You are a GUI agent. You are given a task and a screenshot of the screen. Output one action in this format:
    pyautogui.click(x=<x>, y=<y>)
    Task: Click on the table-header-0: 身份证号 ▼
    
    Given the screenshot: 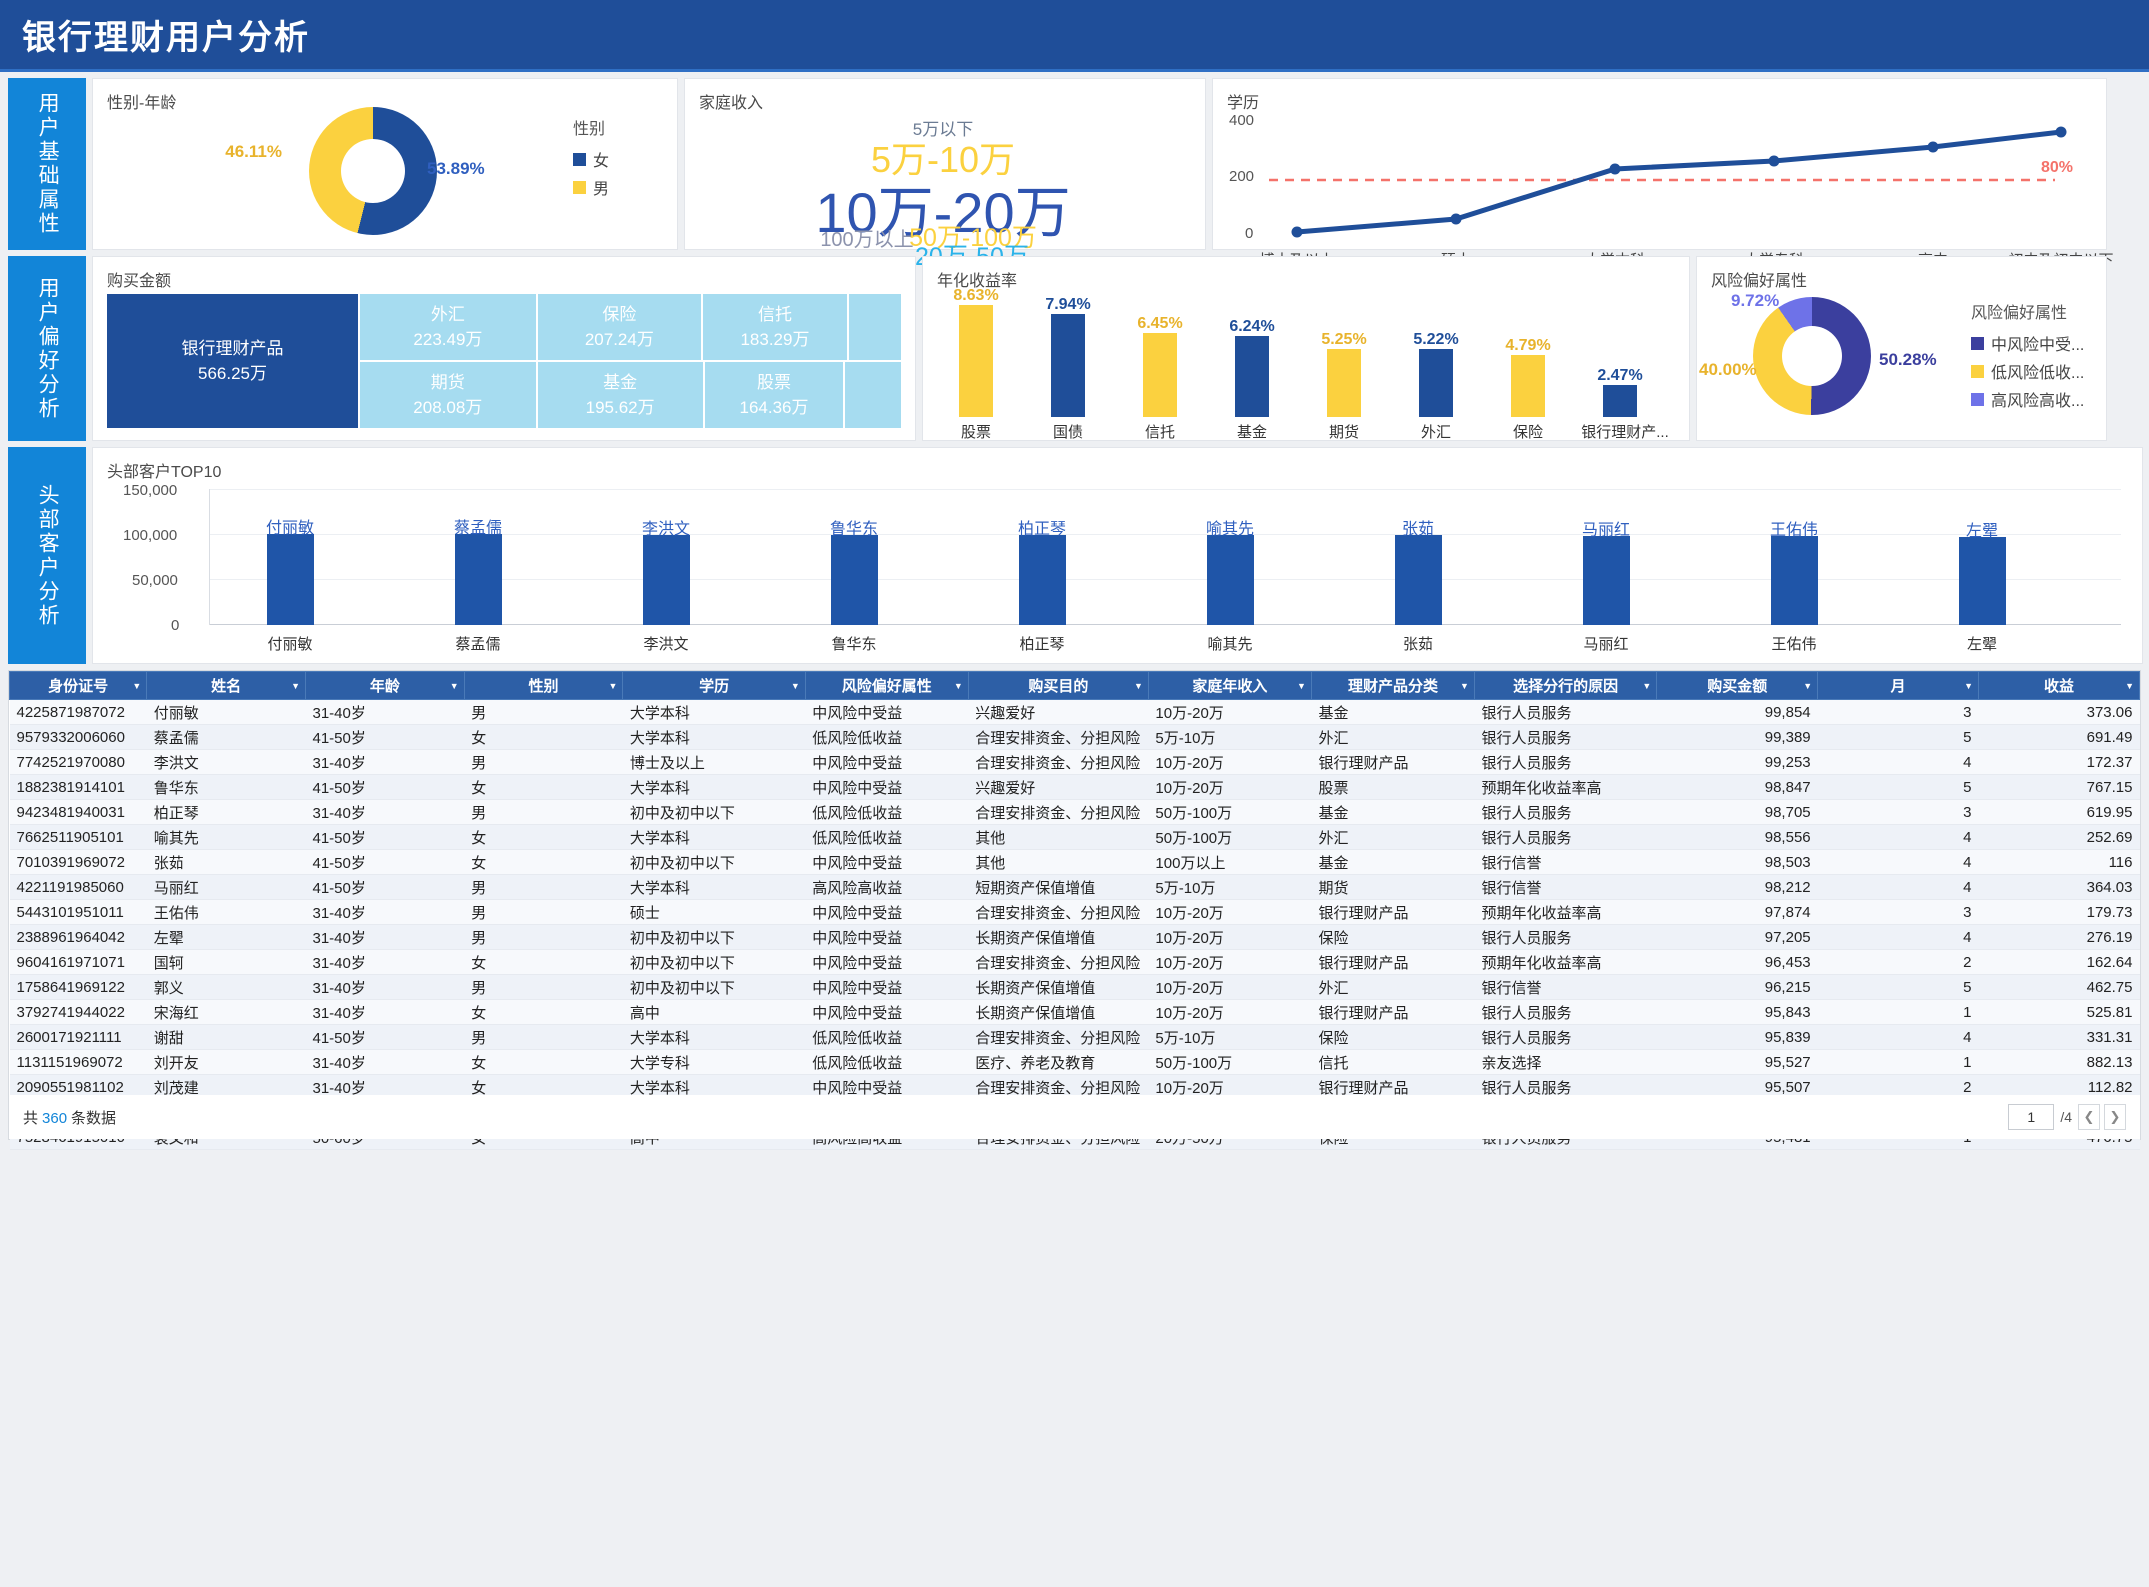 What is the action you would take?
    pyautogui.click(x=78, y=685)
    